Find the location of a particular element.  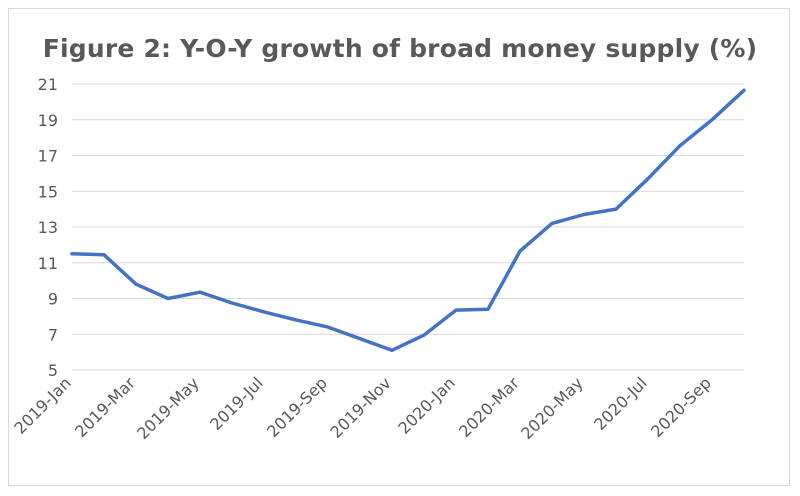

x-tick-label: 2020-Jul is located at coordinates (620, 403).